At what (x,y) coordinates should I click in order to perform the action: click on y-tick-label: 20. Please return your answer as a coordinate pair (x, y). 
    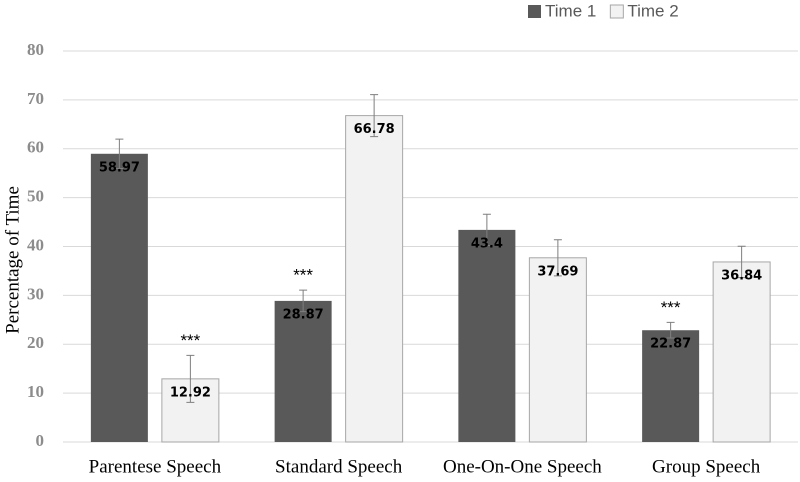
    Looking at the image, I should click on (35, 342).